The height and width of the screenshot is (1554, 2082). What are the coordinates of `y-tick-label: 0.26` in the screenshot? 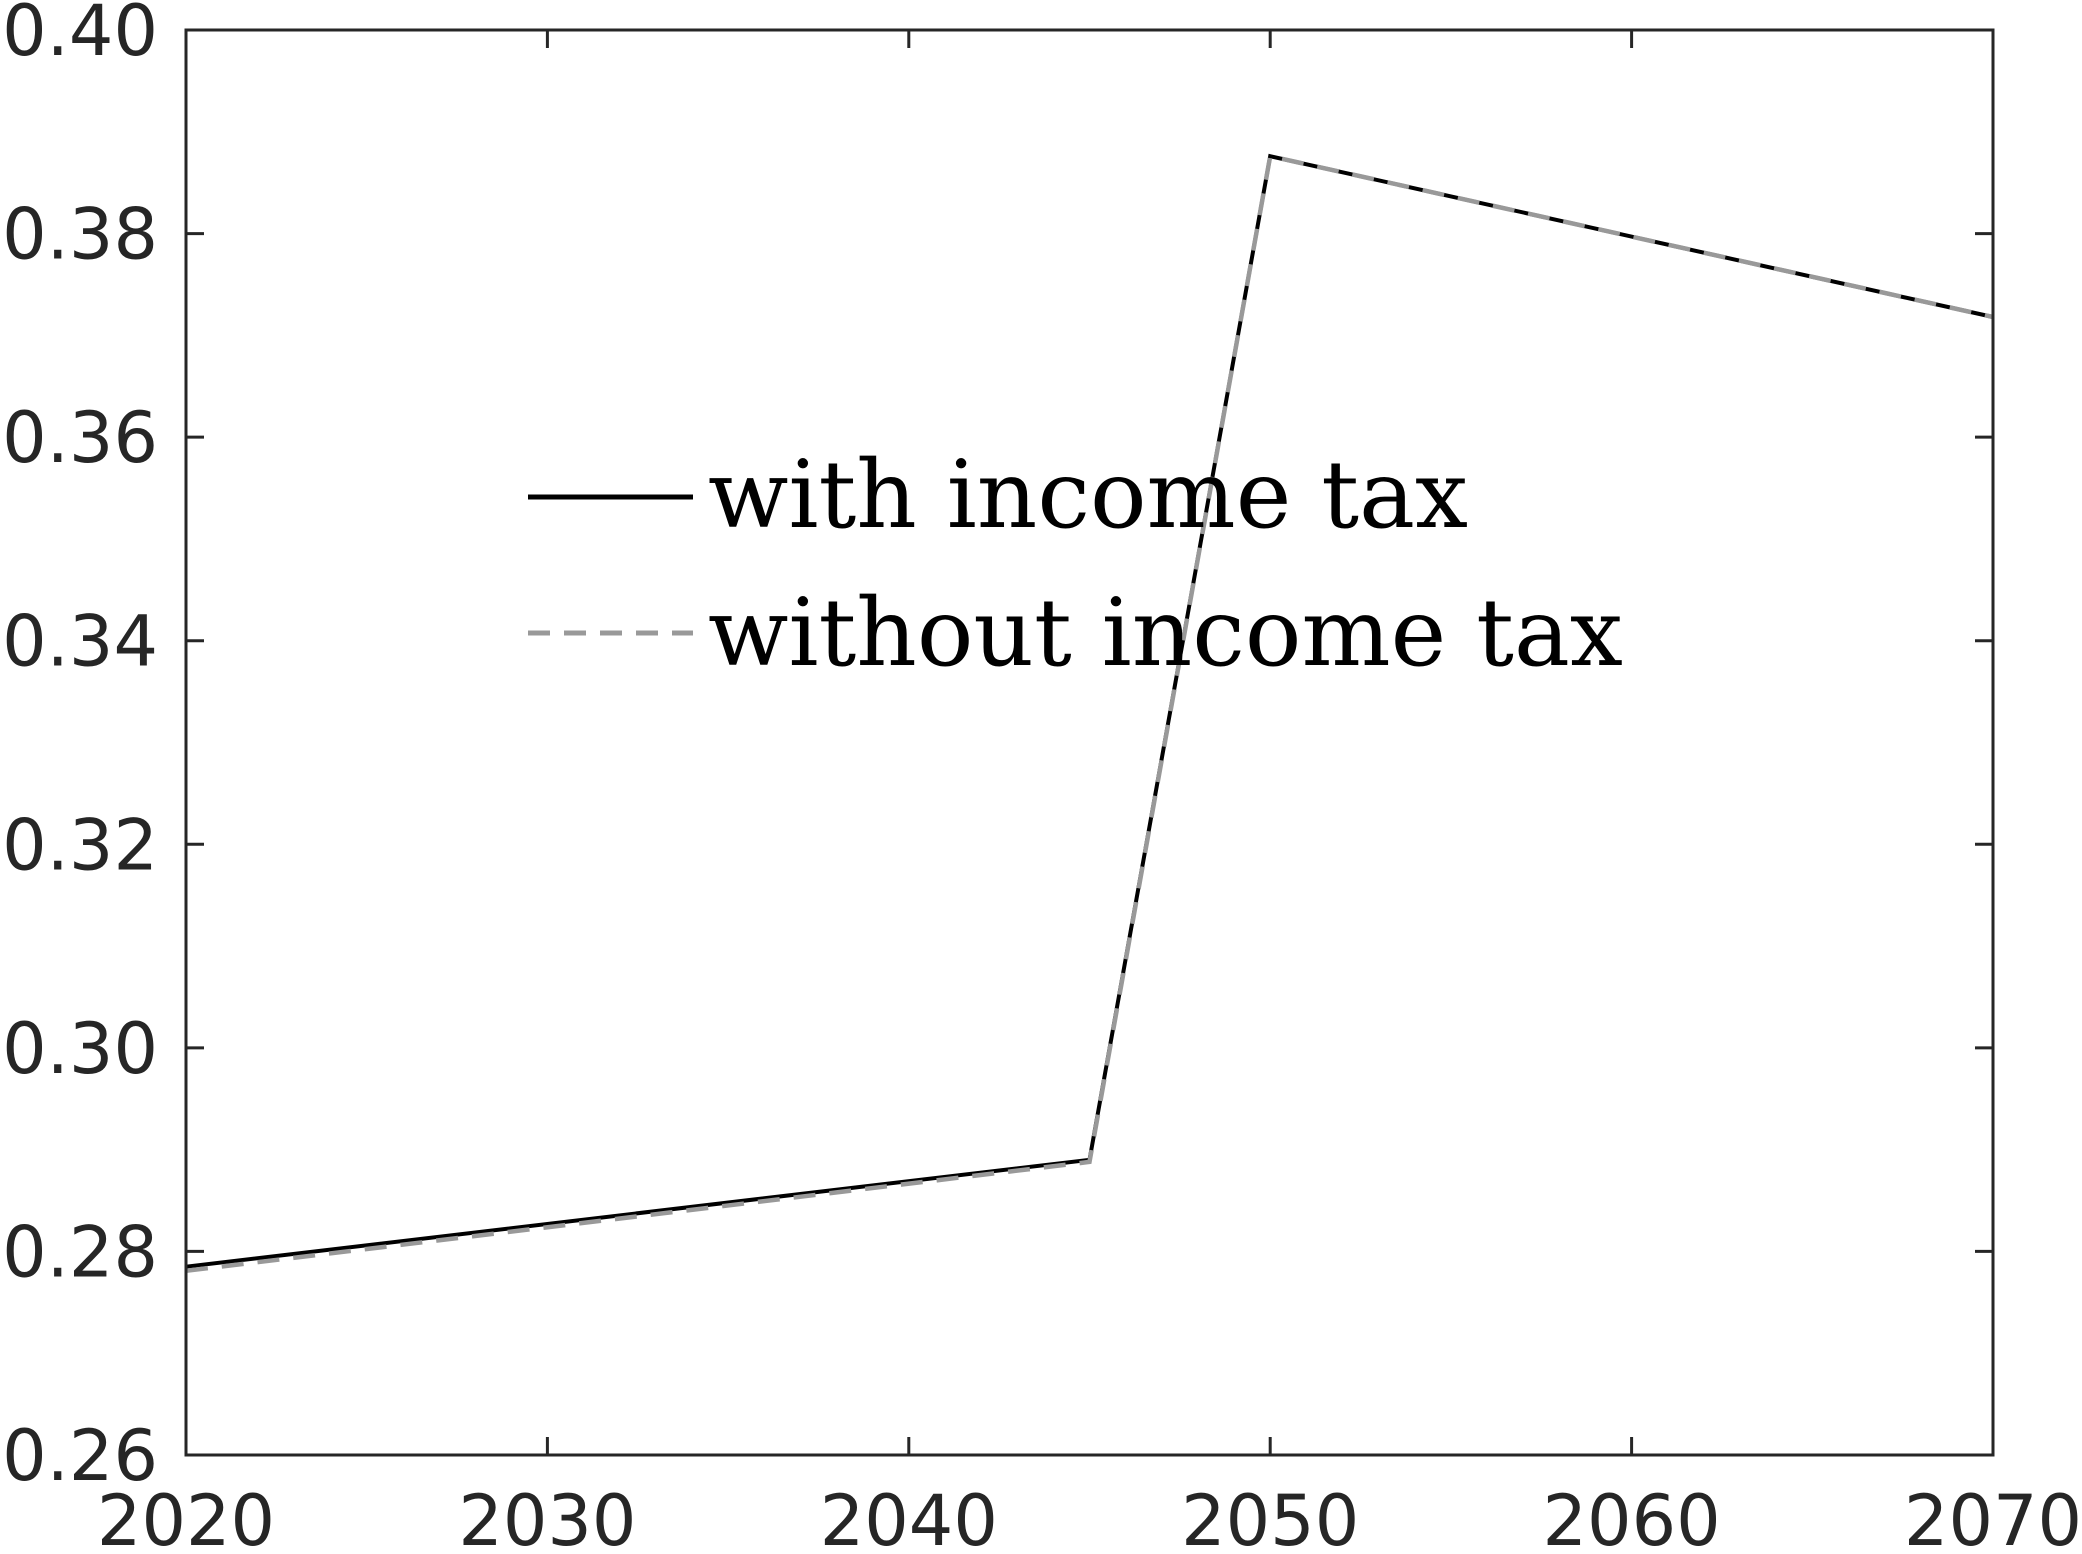 It's located at (80, 1456).